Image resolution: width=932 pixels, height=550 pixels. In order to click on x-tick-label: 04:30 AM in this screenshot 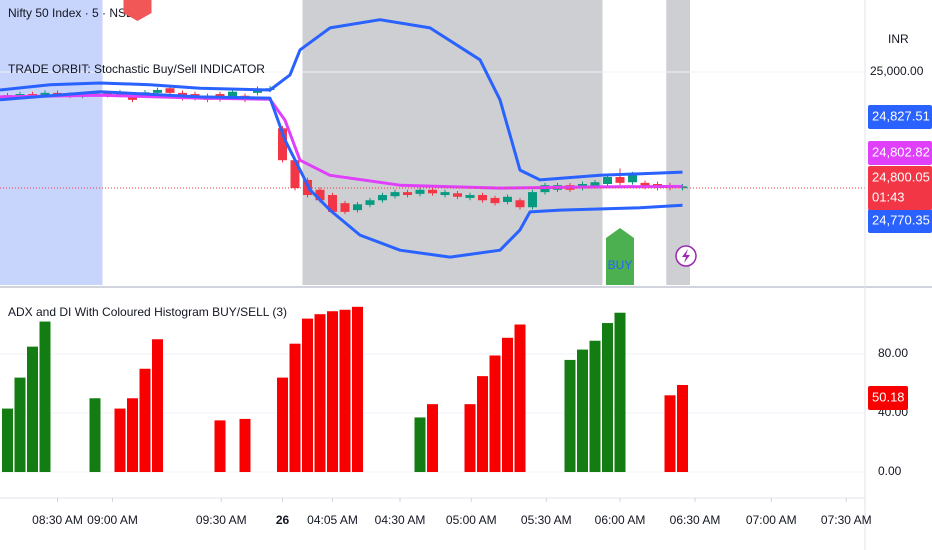, I will do `click(400, 520)`.